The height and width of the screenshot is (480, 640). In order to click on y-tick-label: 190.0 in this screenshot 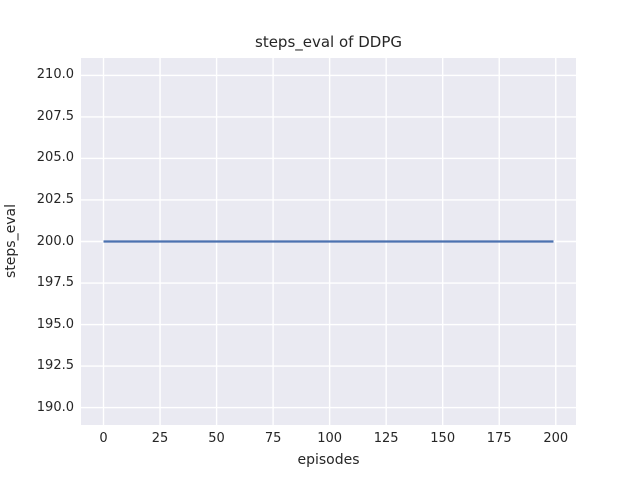, I will do `click(55, 407)`.